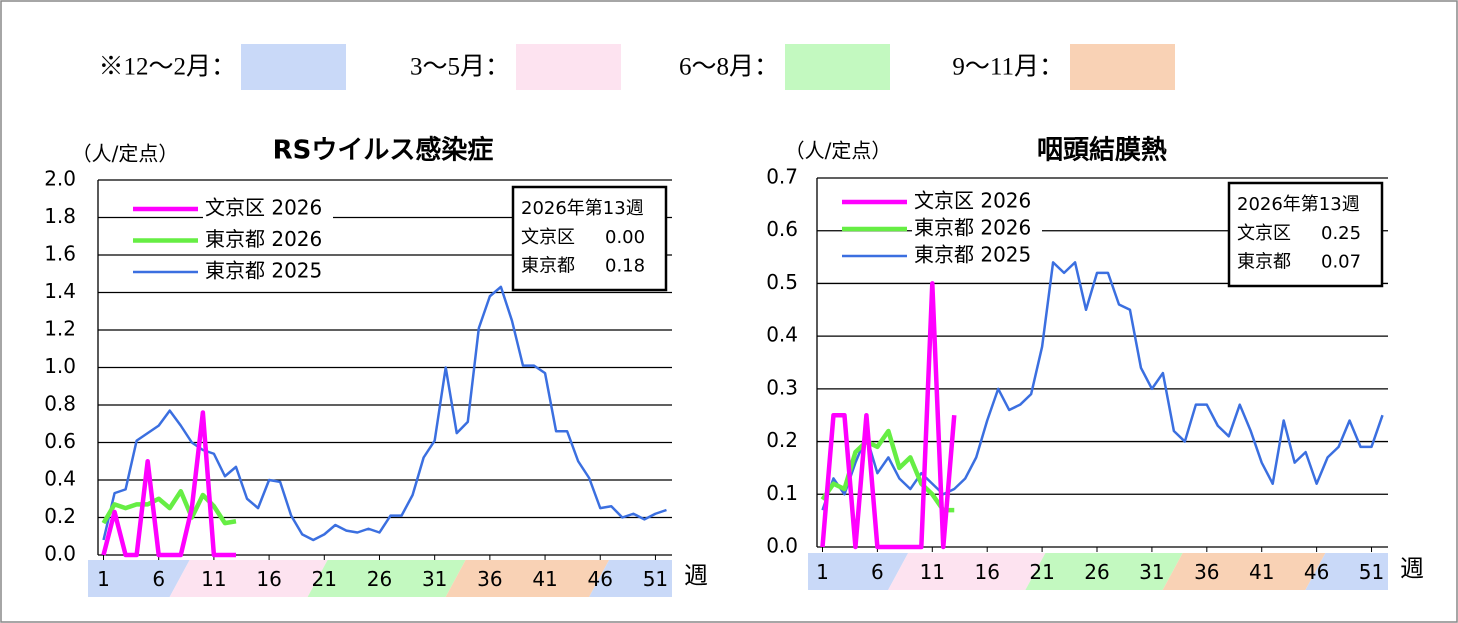 The image size is (1458, 623). Describe the element at coordinates (782, 177) in the screenshot. I see `y-tick-label: 0.7` at that location.